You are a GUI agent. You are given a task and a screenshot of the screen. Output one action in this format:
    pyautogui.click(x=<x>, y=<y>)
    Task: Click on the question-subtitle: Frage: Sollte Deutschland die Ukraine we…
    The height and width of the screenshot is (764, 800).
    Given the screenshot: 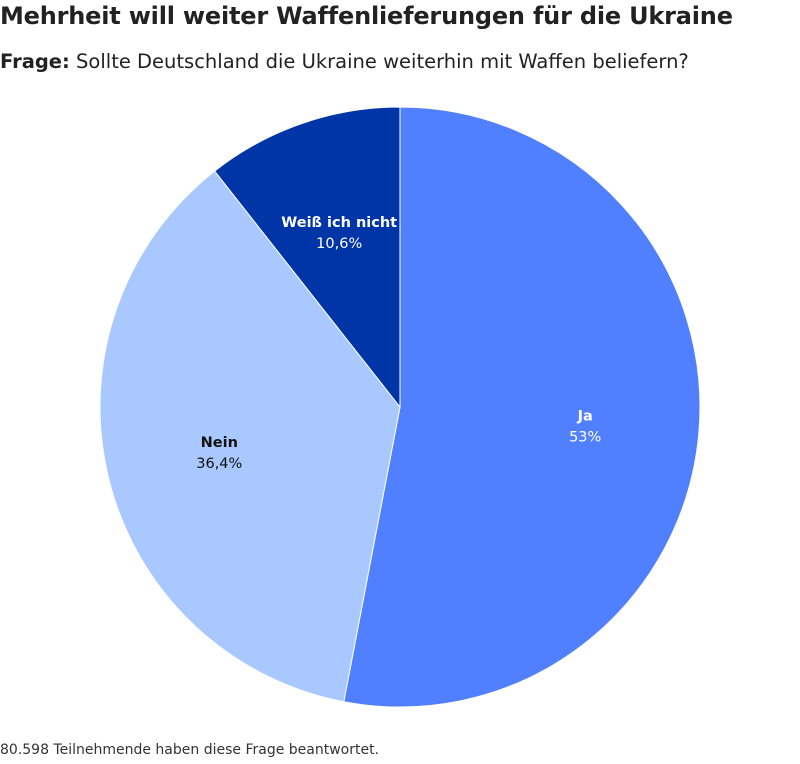 What is the action you would take?
    pyautogui.click(x=344, y=61)
    